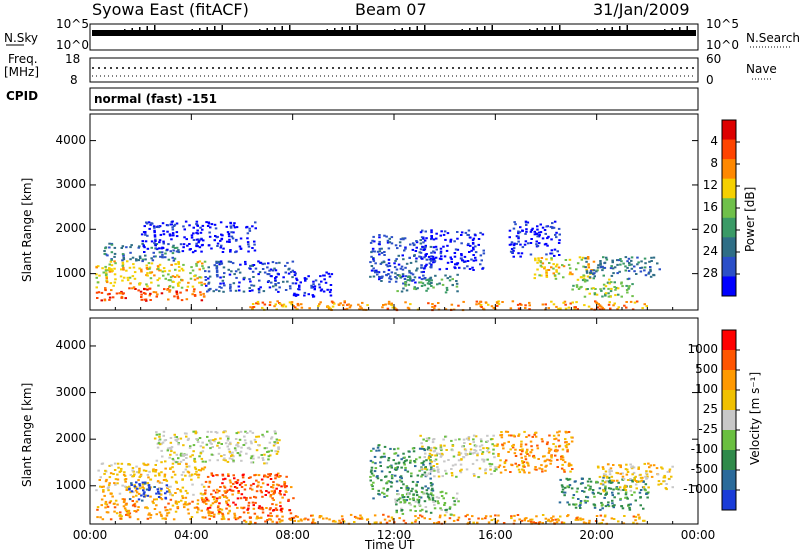 This screenshot has width=800, height=554. What do you see at coordinates (710, 409) in the screenshot?
I see `colorbar-tick-label: 25` at bounding box center [710, 409].